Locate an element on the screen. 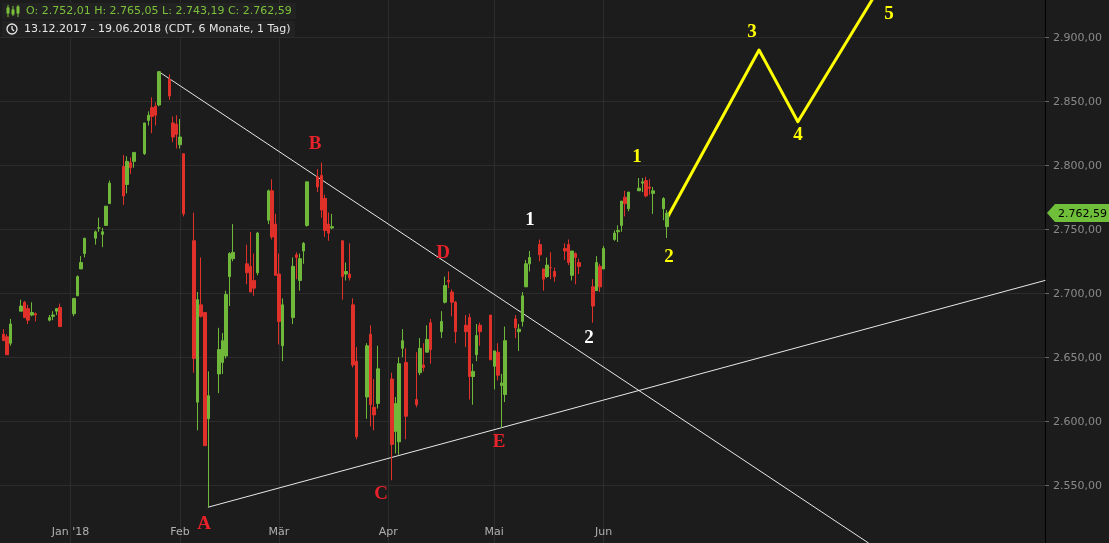 Image resolution: width=1109 pixels, height=543 pixels. y-tick-label: 2.700,00 is located at coordinates (1077, 293).